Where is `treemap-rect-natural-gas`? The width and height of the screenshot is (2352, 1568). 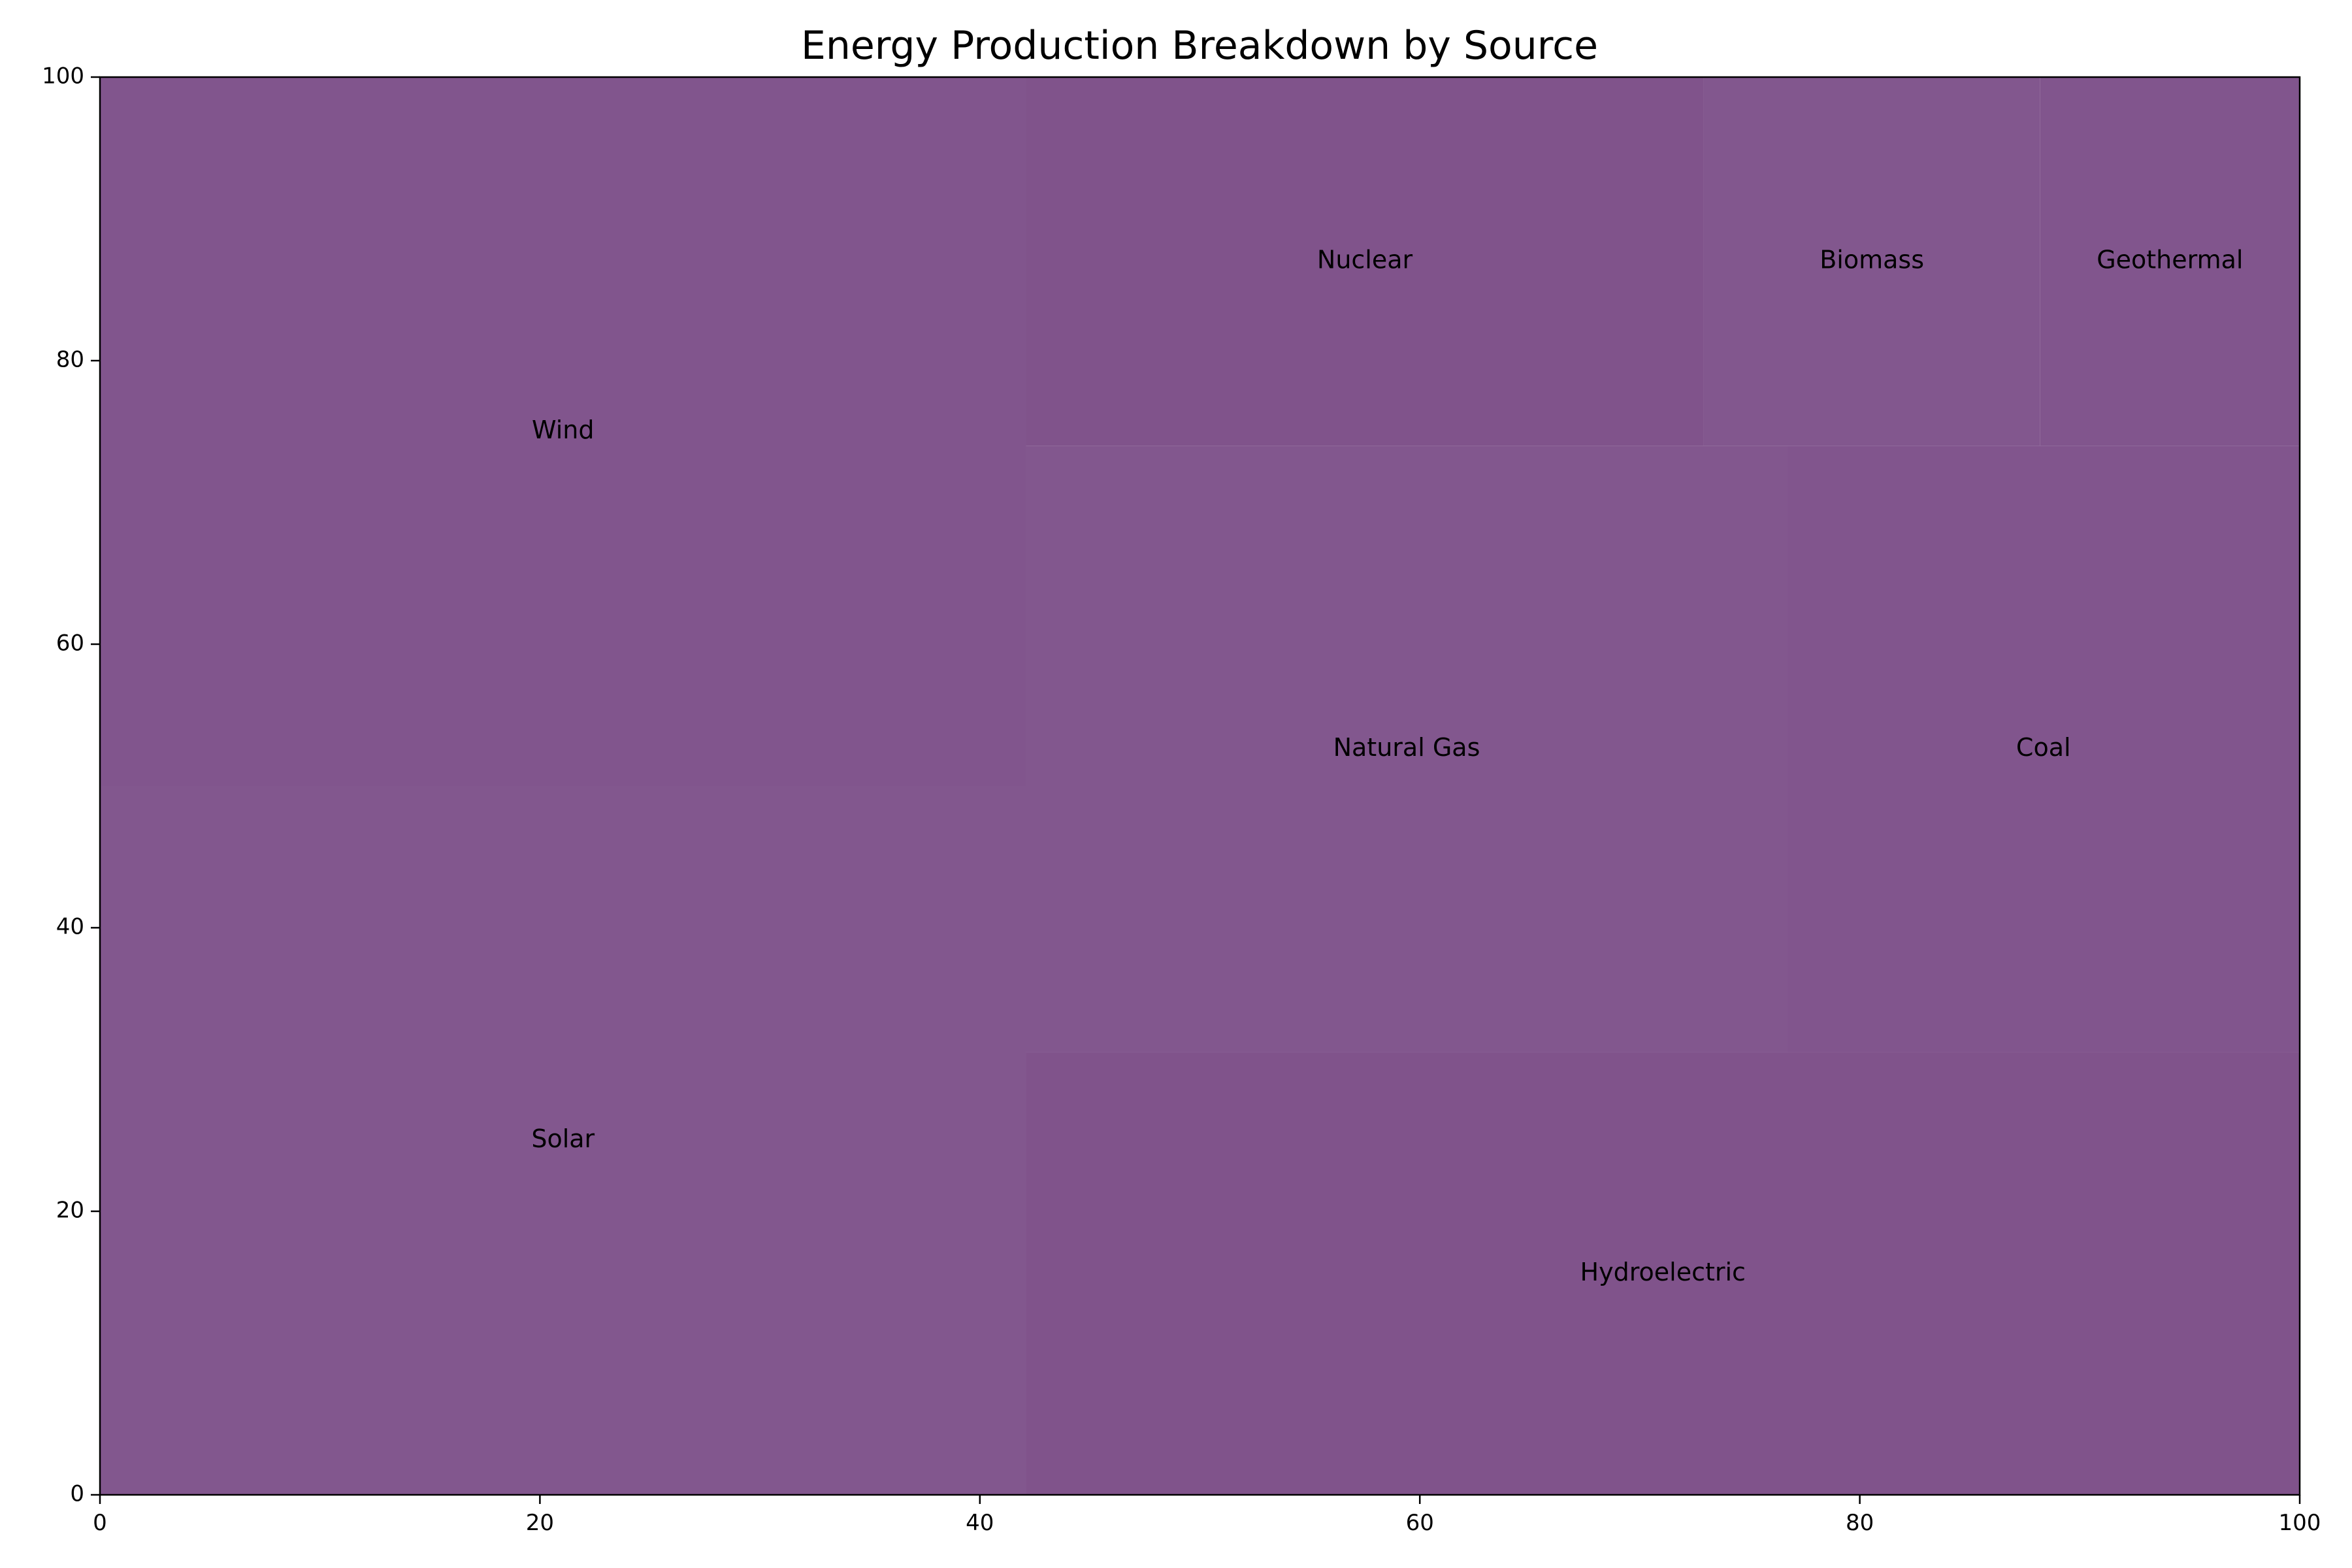
treemap-rect-natural-gas is located at coordinates (1407, 749).